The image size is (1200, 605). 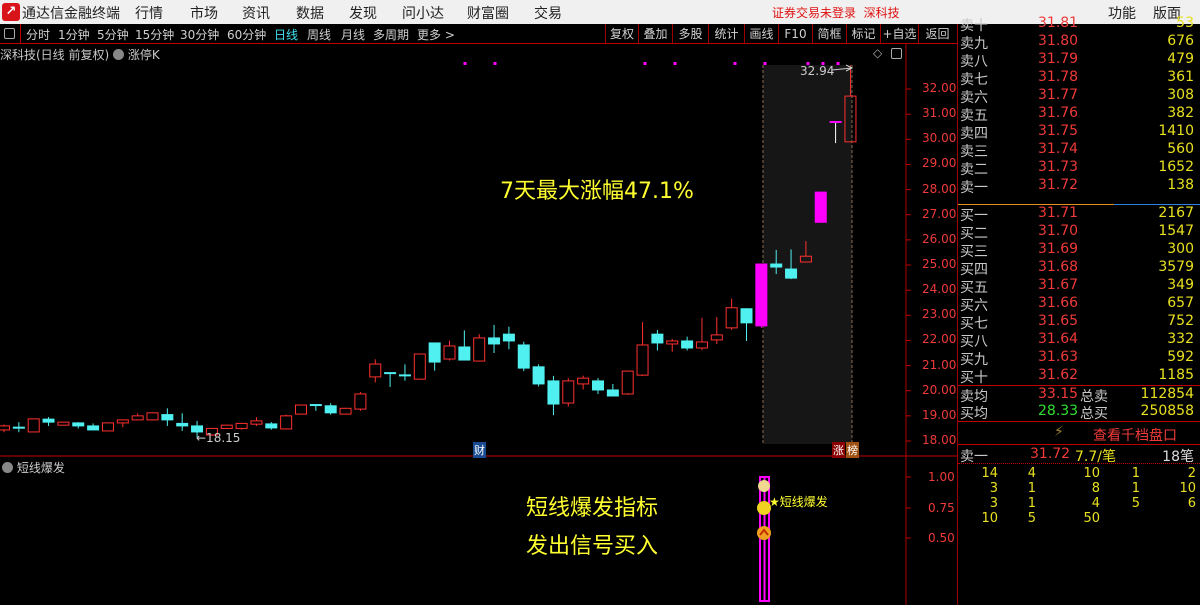 What do you see at coordinates (488, 14) in the screenshot?
I see `menu-item: 财富圈` at bounding box center [488, 14].